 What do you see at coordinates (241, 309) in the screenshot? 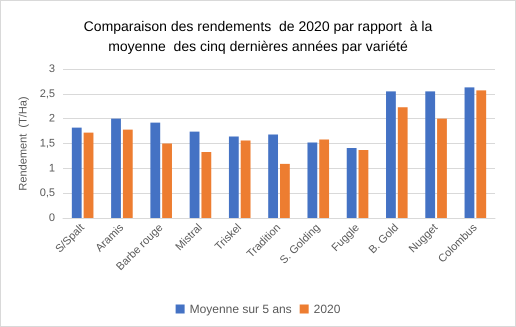
I see `legend-label: Moyenne sur 5 ans` at bounding box center [241, 309].